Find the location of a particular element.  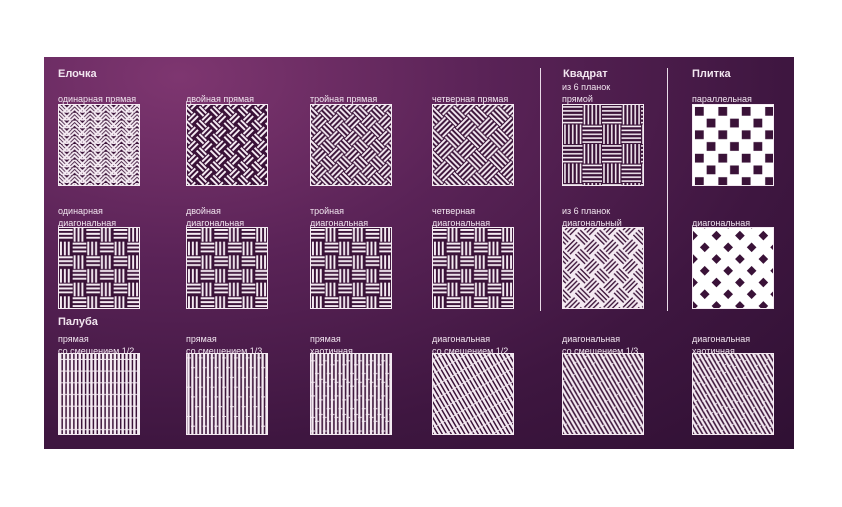

pattern-label: прямая со смещением 1/3 is located at coordinates (224, 345).